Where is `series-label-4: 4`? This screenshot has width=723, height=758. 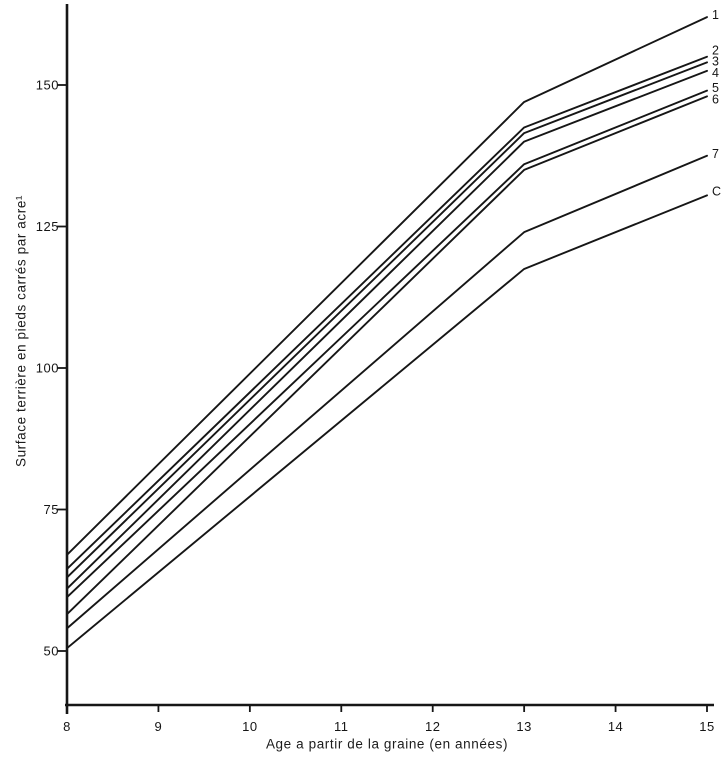 series-label-4: 4 is located at coordinates (715, 73).